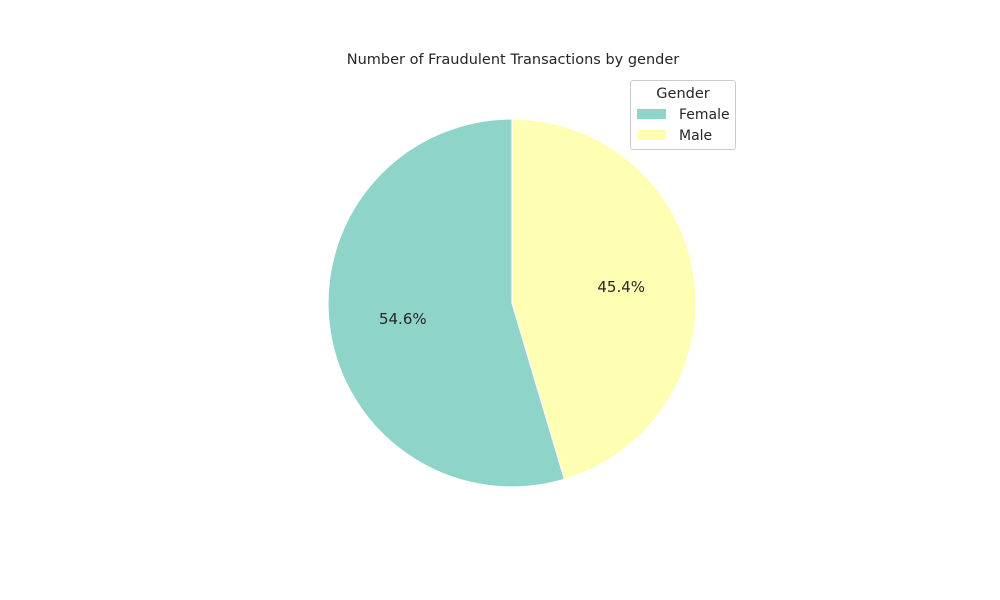  What do you see at coordinates (682, 94) in the screenshot?
I see `legend-title: Gender` at bounding box center [682, 94].